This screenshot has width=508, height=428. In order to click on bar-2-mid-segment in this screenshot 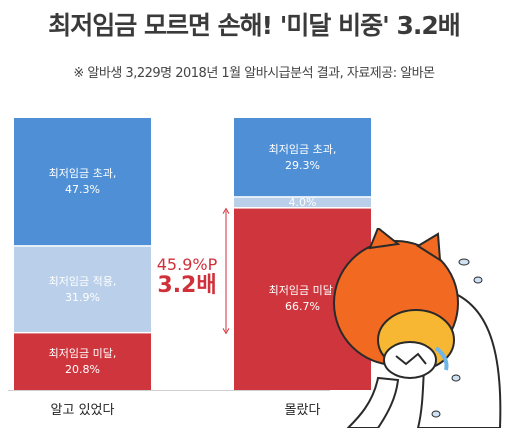, I will do `click(302, 202)`.